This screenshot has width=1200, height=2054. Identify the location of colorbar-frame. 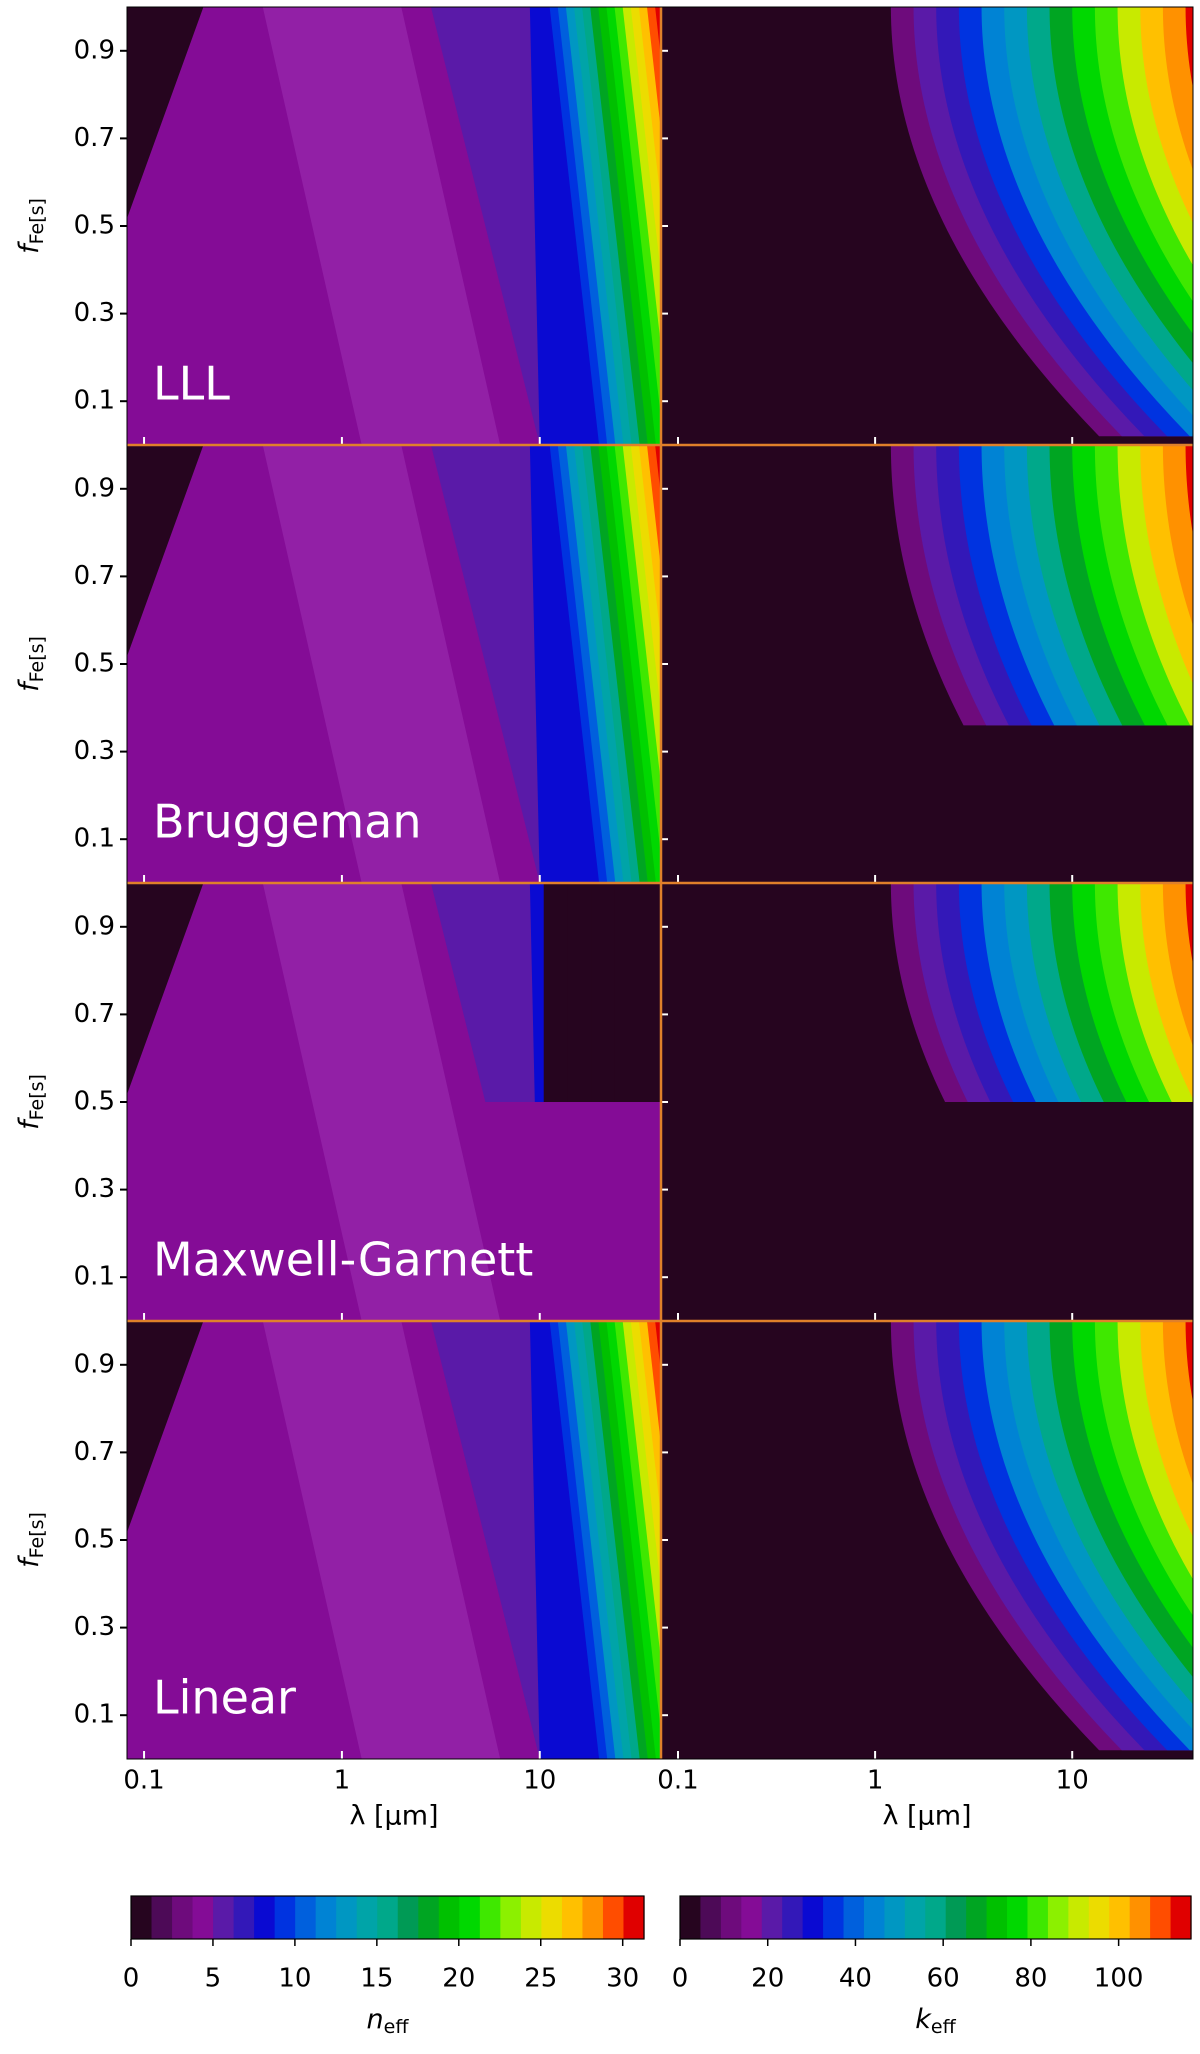
(387, 1917).